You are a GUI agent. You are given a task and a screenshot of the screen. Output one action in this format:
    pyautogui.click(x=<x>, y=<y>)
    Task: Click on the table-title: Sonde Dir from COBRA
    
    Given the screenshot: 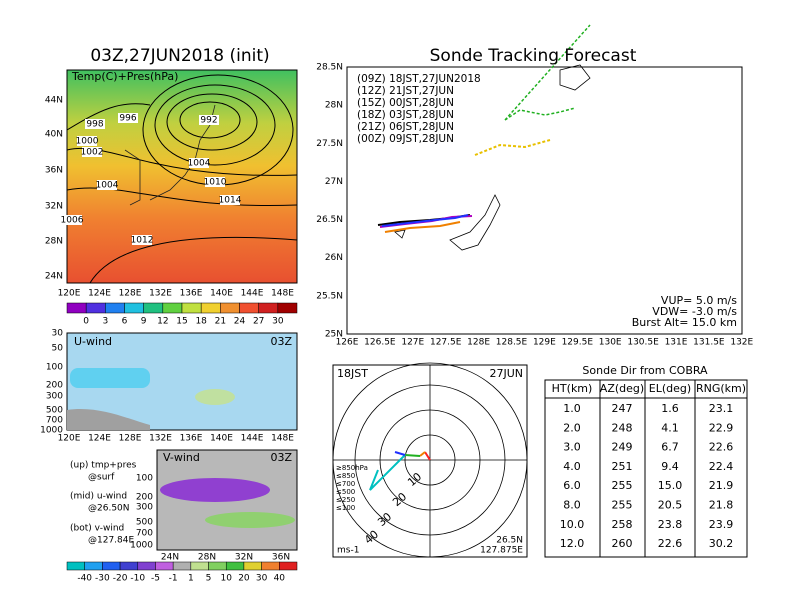 What is the action you would take?
    pyautogui.click(x=645, y=370)
    